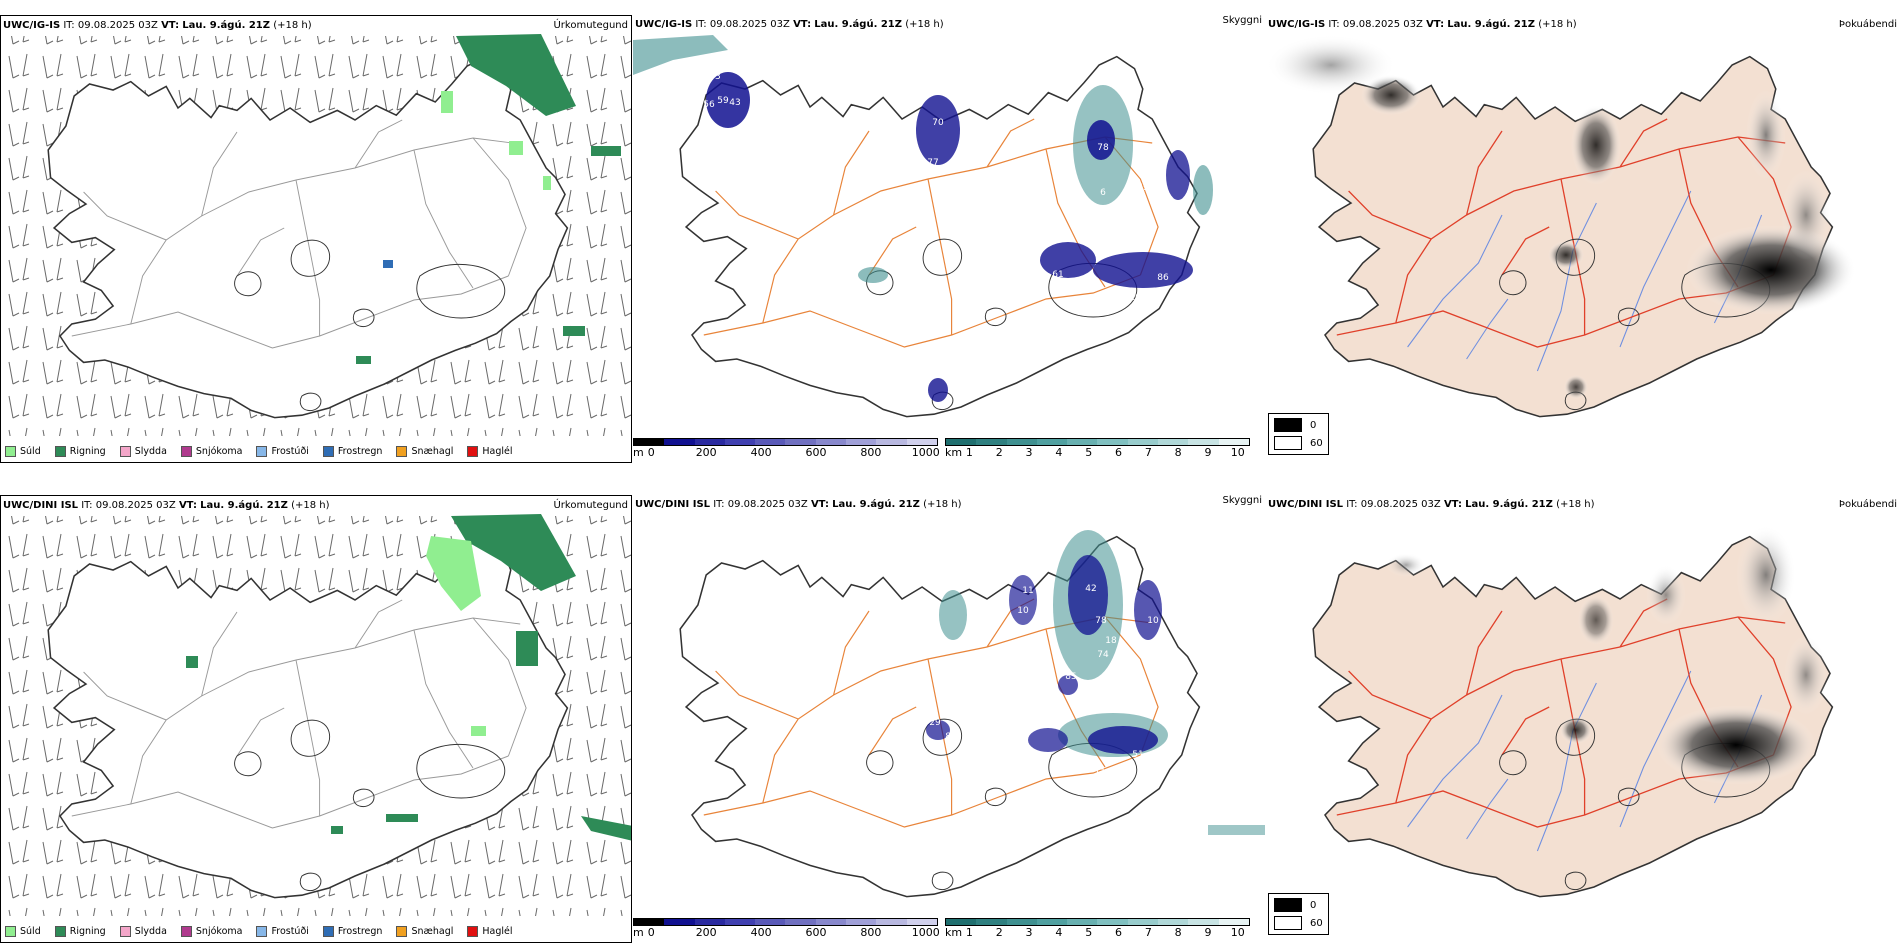  I want to click on cloud-base-label: 51, so click(1022, 268).